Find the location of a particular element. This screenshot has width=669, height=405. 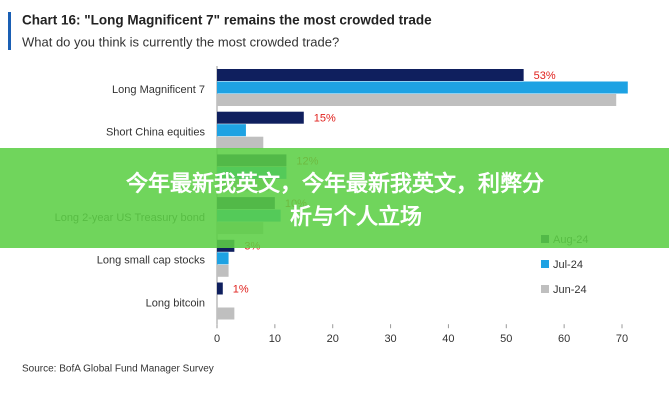

x-tick-label: 40 is located at coordinates (448, 339).